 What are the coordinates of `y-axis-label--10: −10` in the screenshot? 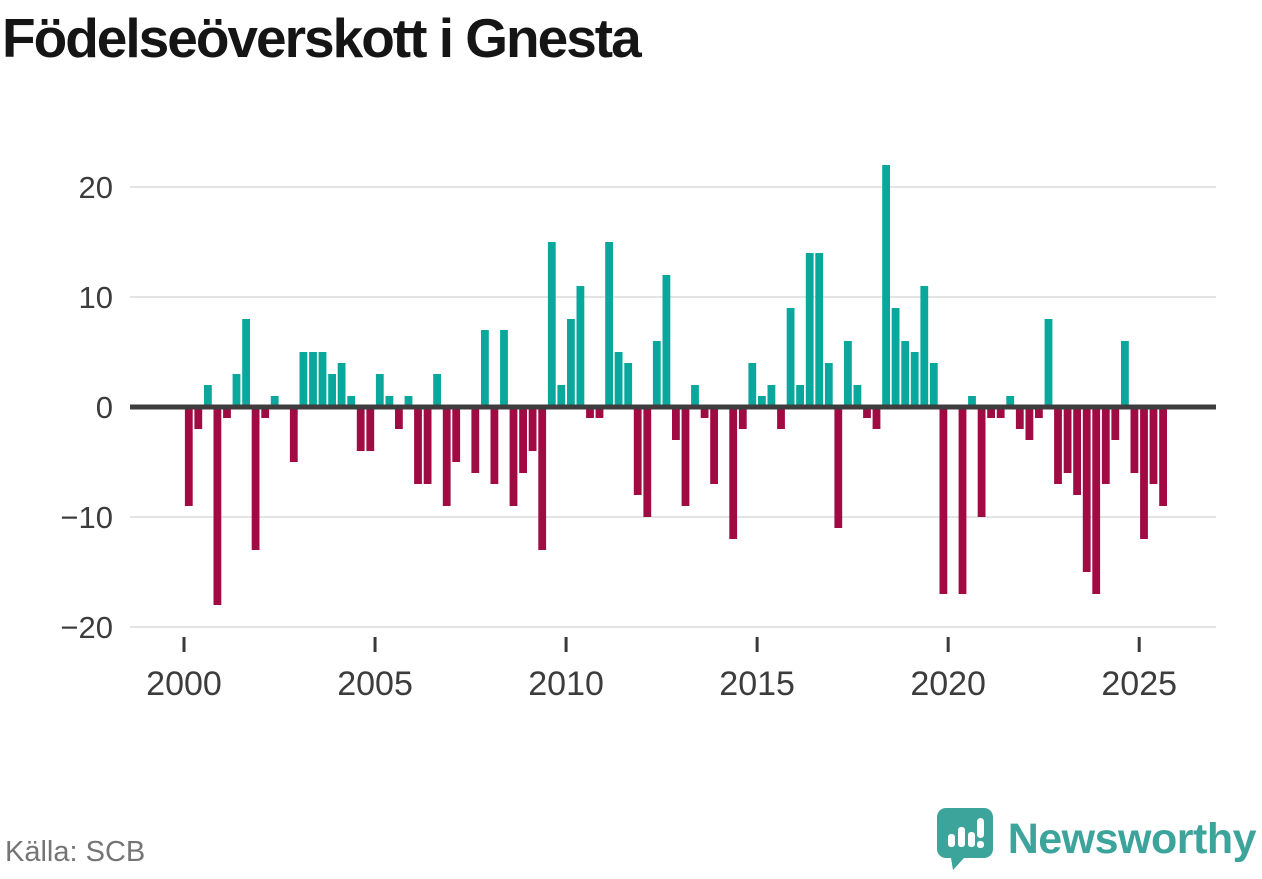 It's located at (86, 517).